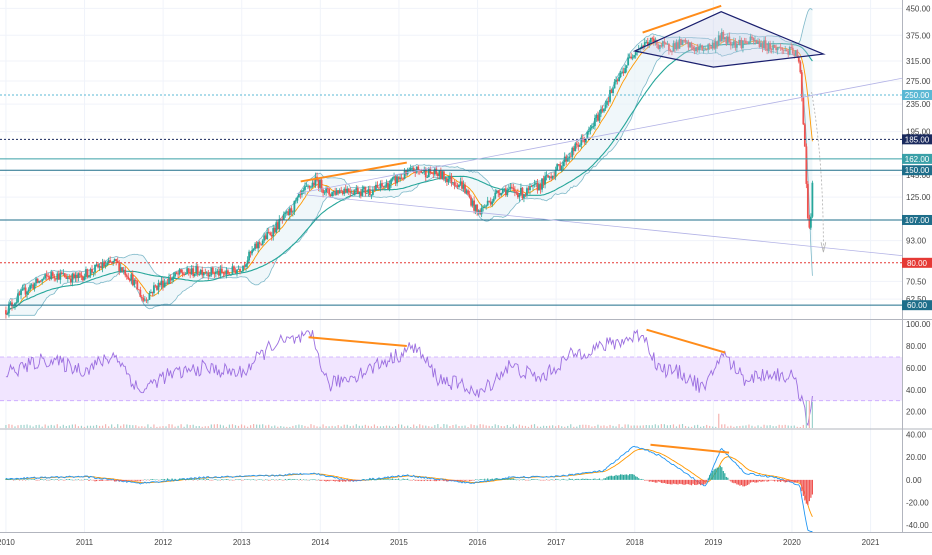  What do you see at coordinates (916, 241) in the screenshot?
I see `price-tick-label: 93.00` at bounding box center [916, 241].